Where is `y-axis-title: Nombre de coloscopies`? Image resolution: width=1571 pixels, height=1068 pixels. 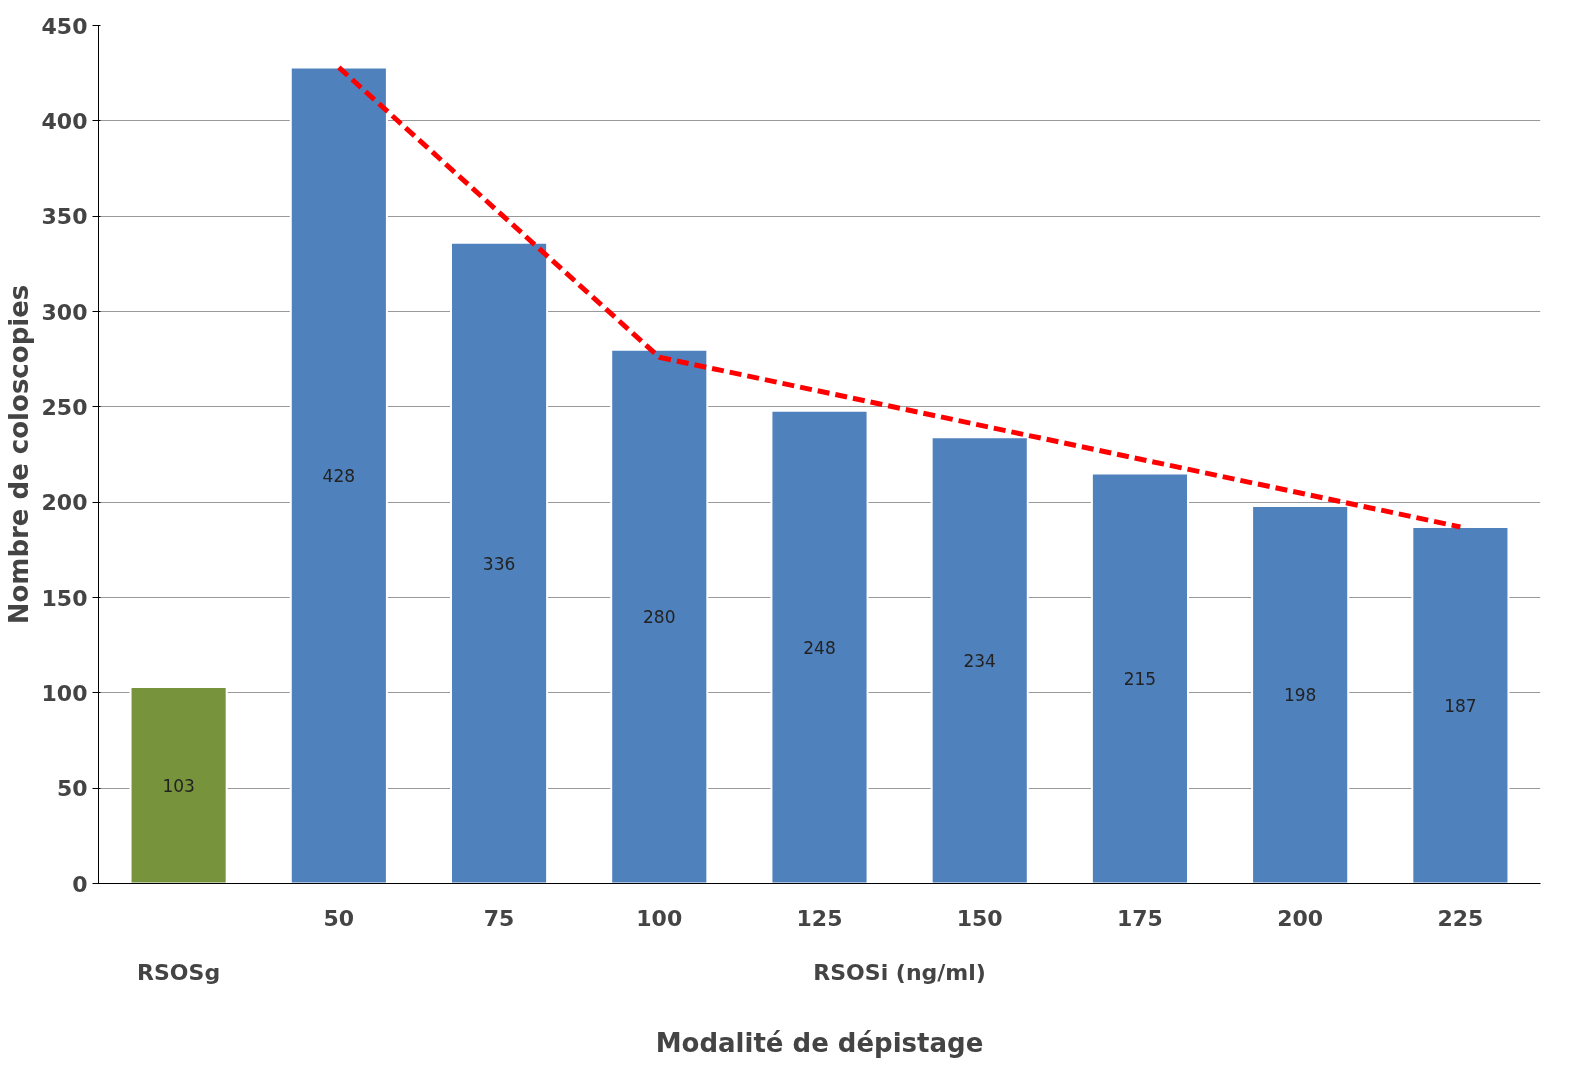
y-axis-title: Nombre de coloscopies is located at coordinates (18, 454).